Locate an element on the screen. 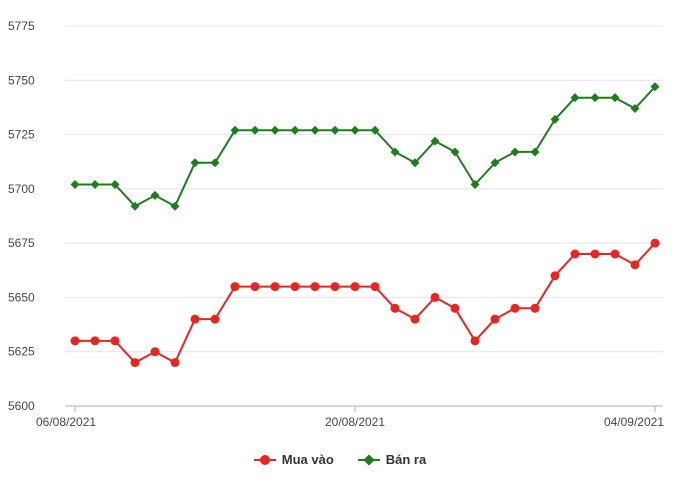 The height and width of the screenshot is (486, 680). legend-label-ban-ra: Bán ra is located at coordinates (406, 459).